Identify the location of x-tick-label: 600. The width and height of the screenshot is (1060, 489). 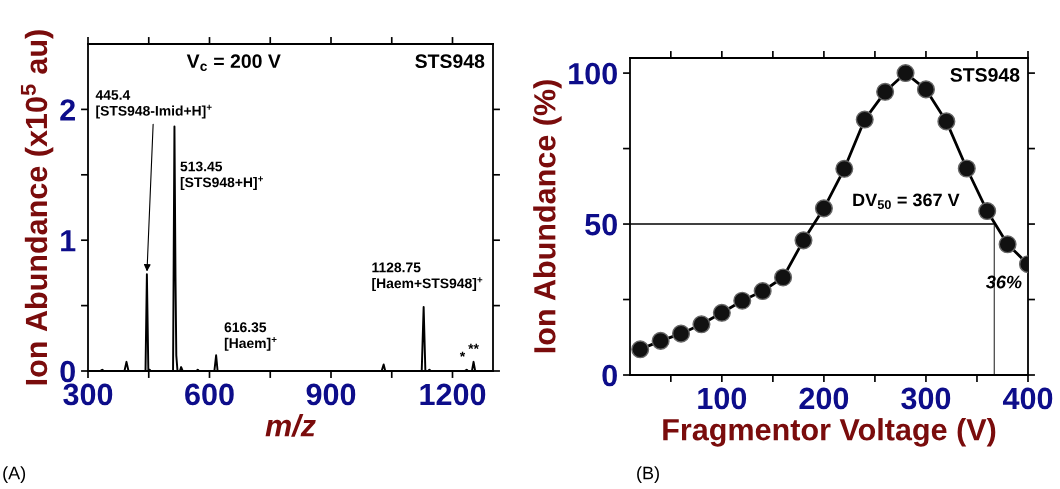
(209, 394).